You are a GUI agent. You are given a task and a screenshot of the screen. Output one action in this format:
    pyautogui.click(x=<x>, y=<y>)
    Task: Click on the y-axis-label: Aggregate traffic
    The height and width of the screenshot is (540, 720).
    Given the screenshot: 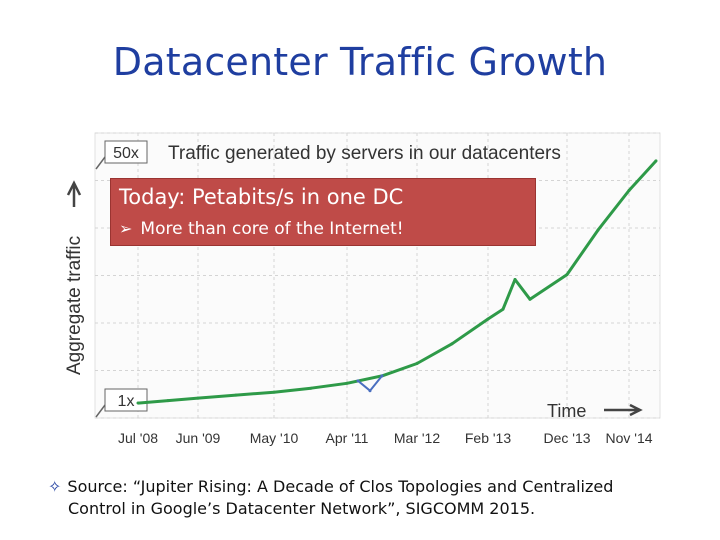 What is the action you would take?
    pyautogui.click(x=74, y=305)
    